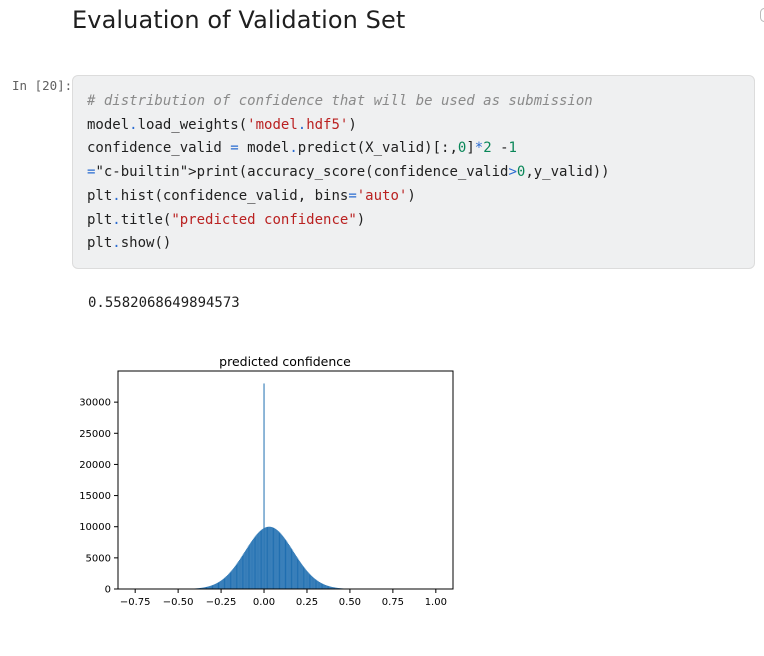 The image size is (764, 656). I want to click on x-tick-label: 0.00, so click(264, 602).